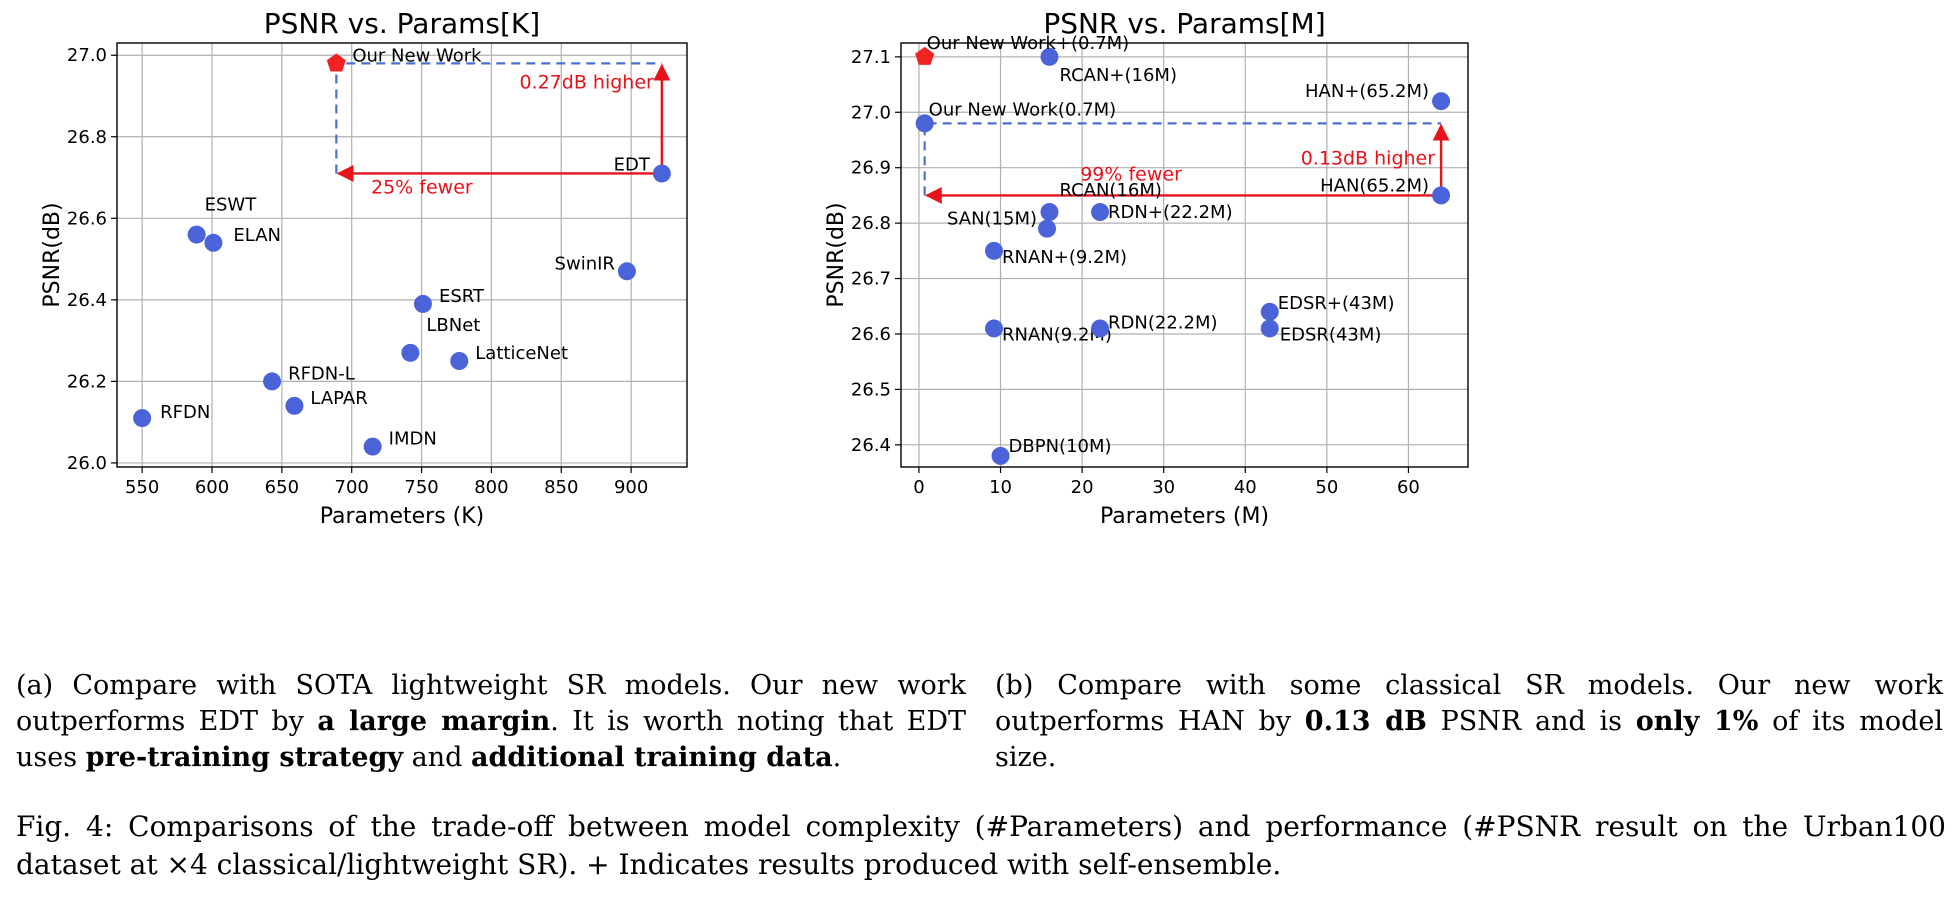 This screenshot has width=1957, height=905. Describe the element at coordinates (1374, 185) in the screenshot. I see `point-label: HAN(65.2M)` at that location.